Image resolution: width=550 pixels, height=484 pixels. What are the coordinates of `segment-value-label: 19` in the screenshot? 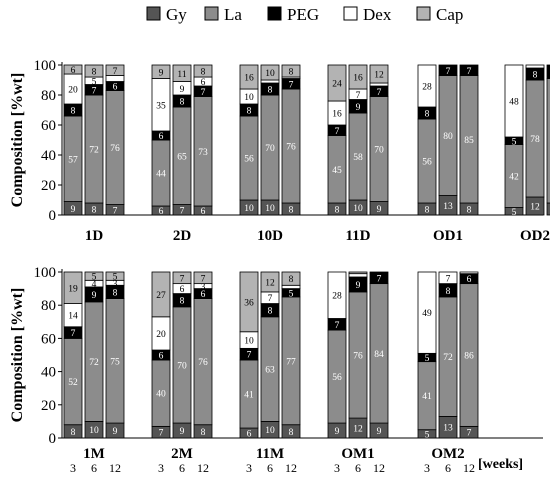 It's located at (73, 289).